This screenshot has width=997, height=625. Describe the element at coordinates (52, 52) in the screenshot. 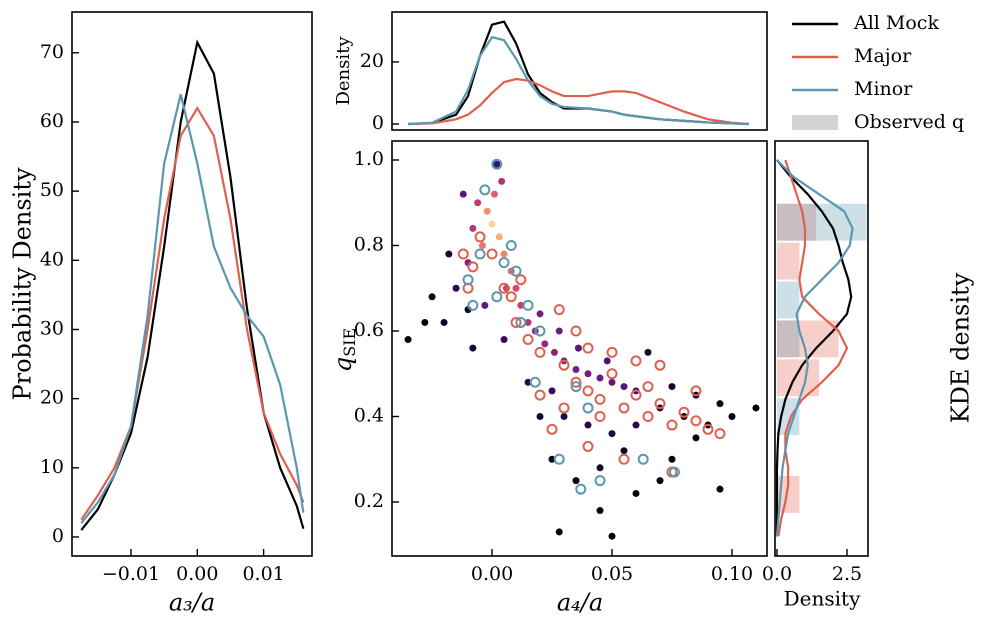

I see `y-tick-label: 70` at that location.